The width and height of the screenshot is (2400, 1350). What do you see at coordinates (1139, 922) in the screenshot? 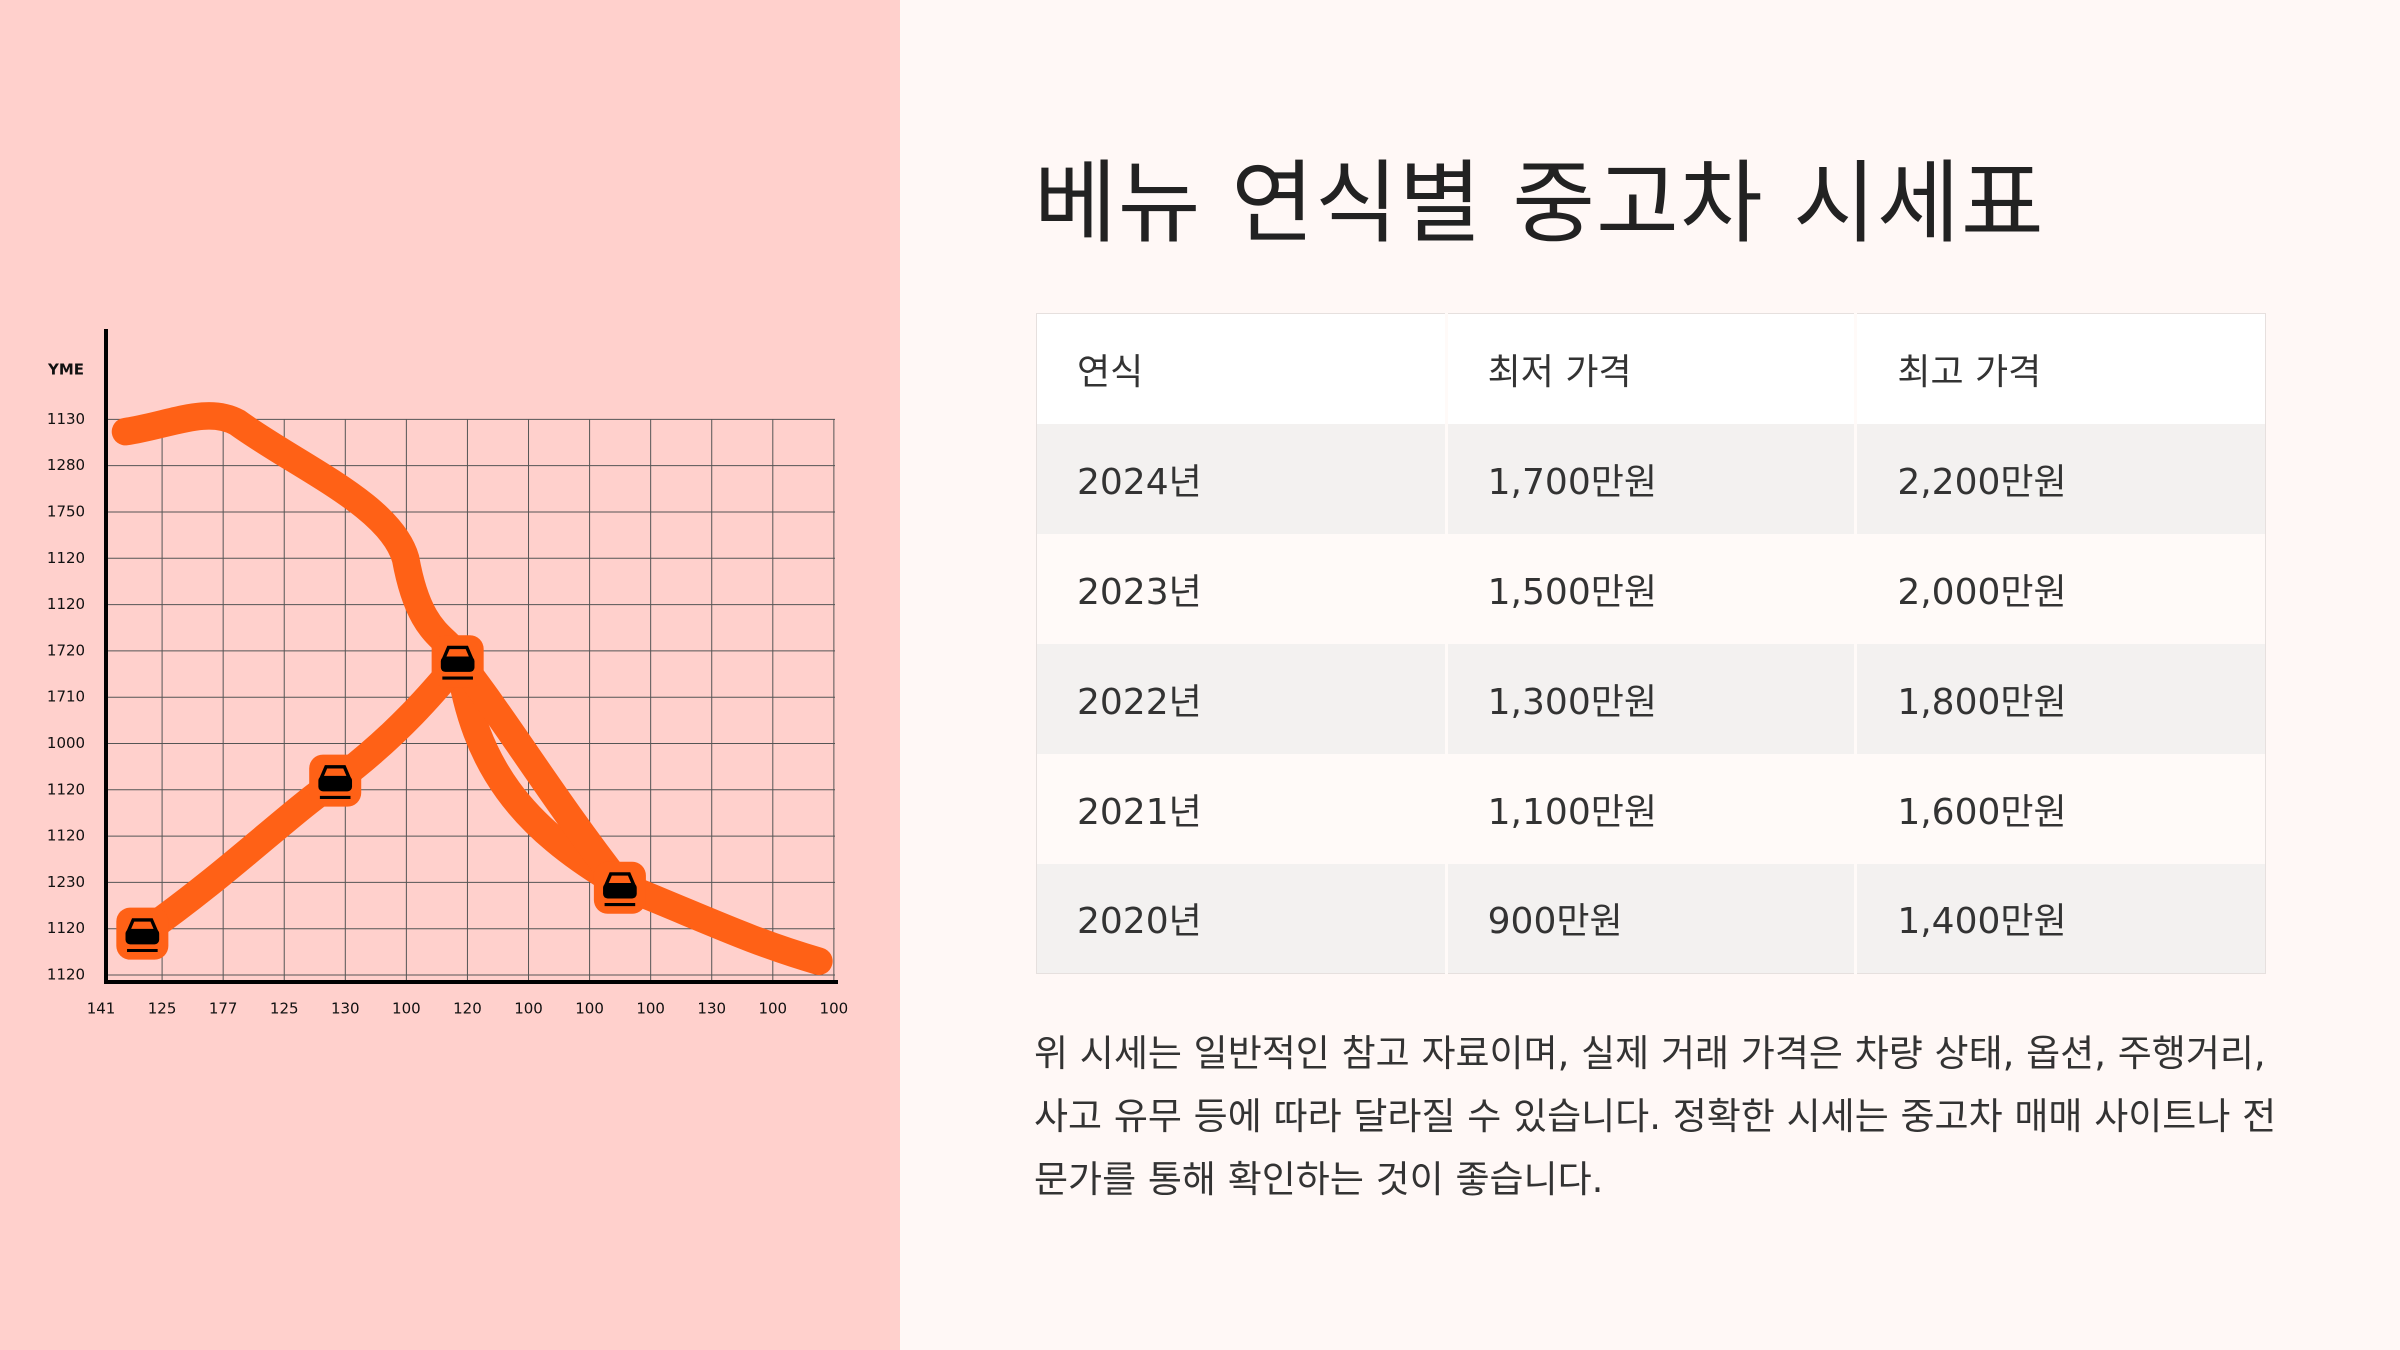
I see `table-cell: 2020년` at bounding box center [1139, 922].